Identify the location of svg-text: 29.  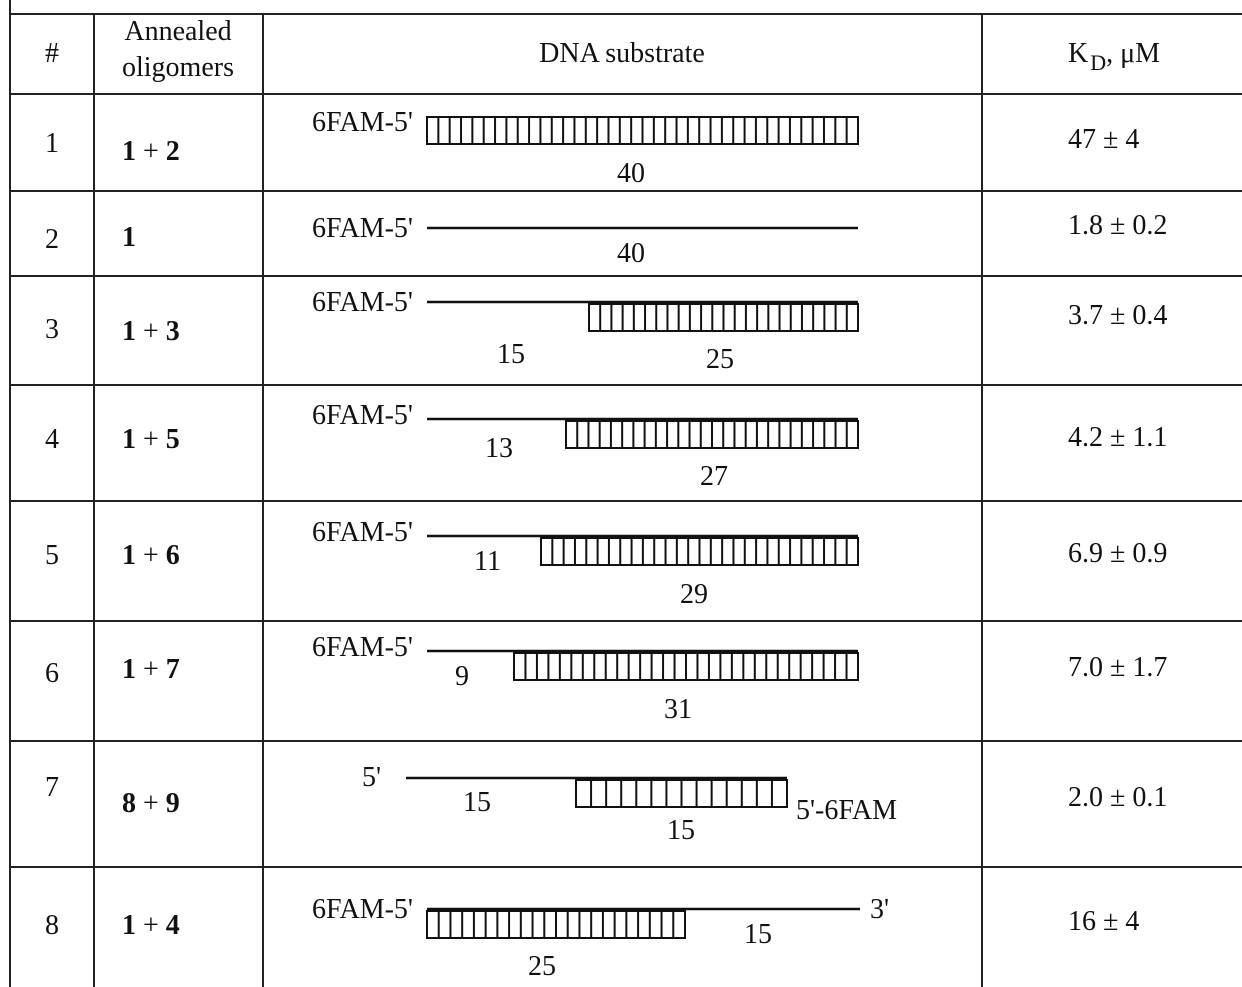
(694, 594).